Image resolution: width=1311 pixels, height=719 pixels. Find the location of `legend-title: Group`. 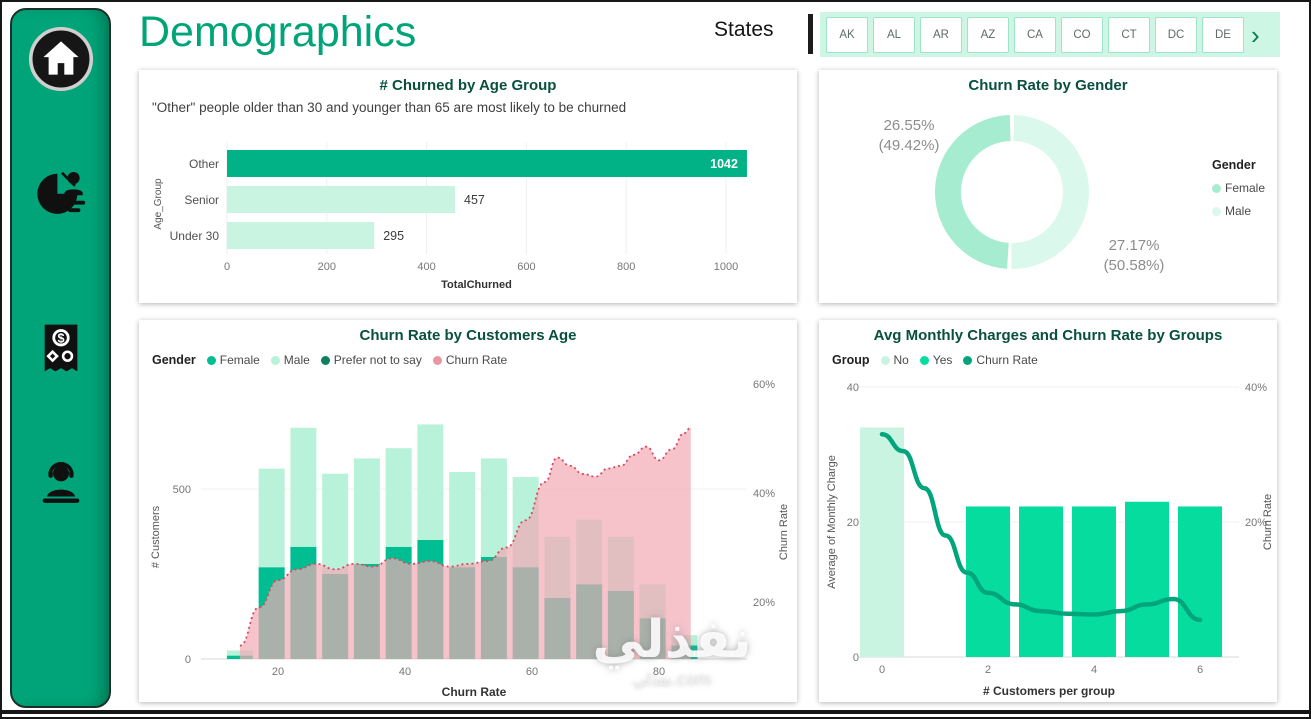

legend-title: Group is located at coordinates (851, 360).